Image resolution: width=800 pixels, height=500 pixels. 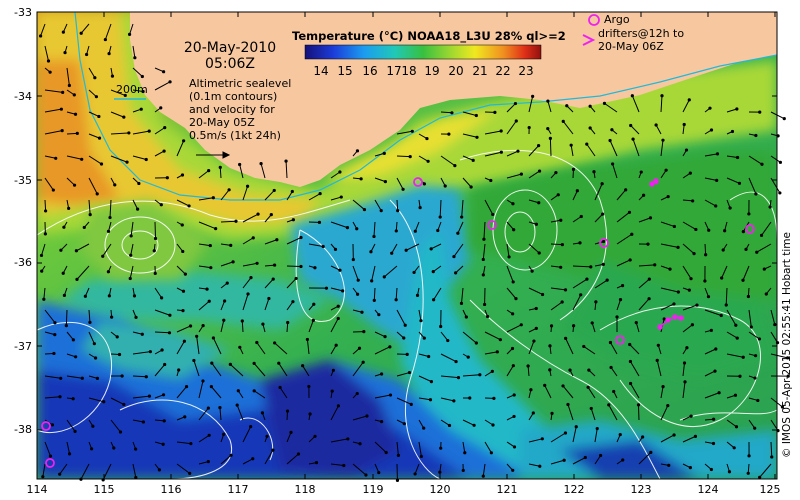 I want to click on y-tick-label: -37, so click(x=23, y=346).